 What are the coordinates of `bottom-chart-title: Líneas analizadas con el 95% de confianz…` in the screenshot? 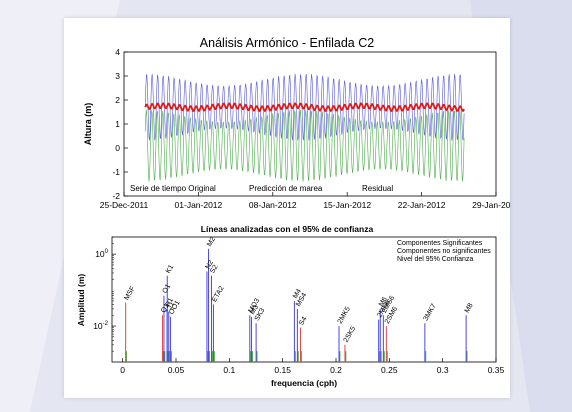 It's located at (287, 229).